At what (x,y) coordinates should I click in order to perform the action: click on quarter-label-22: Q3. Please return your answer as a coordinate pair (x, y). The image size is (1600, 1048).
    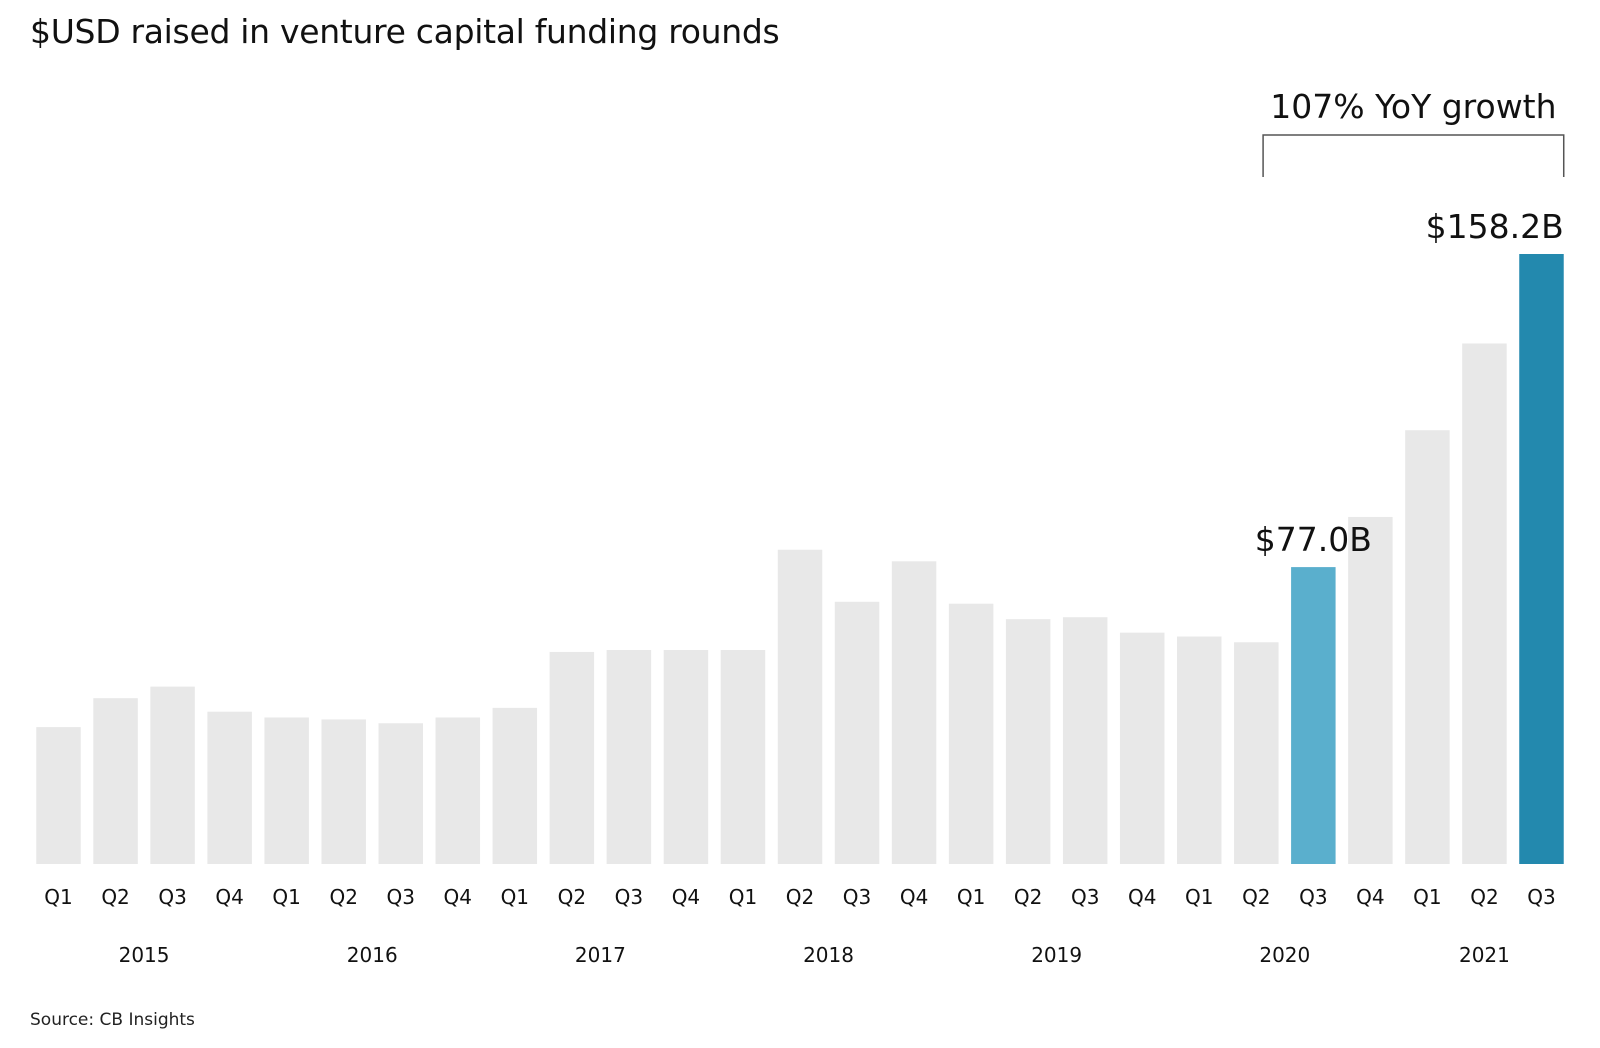
    Looking at the image, I should click on (1313, 897).